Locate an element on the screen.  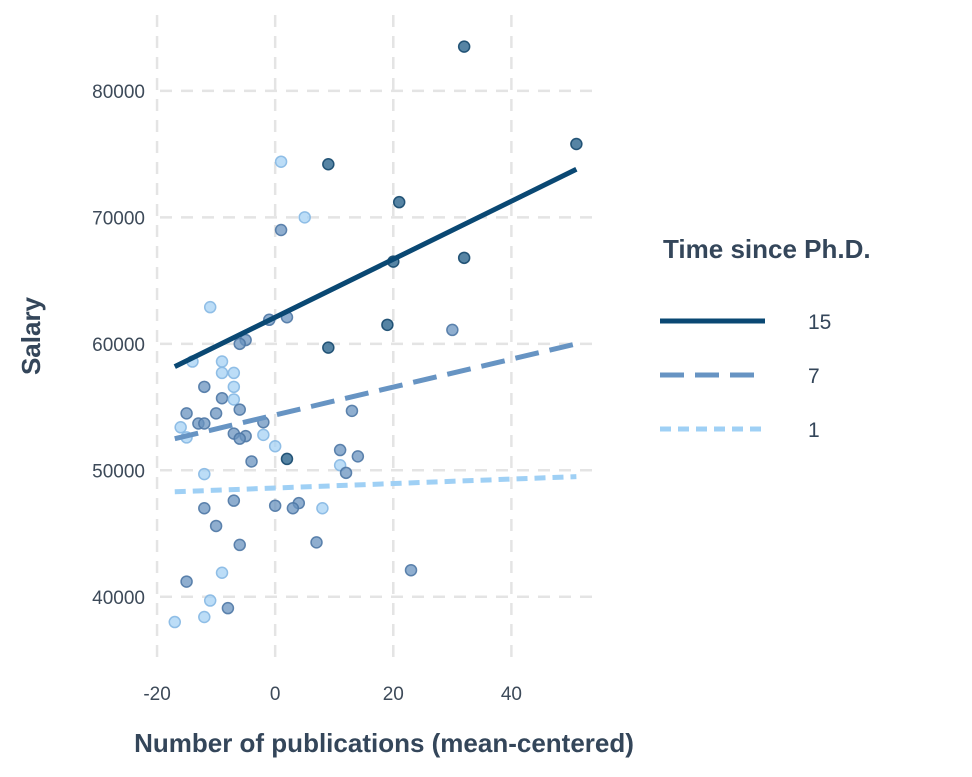
y-tick-label: 50000 is located at coordinates (118, 471).